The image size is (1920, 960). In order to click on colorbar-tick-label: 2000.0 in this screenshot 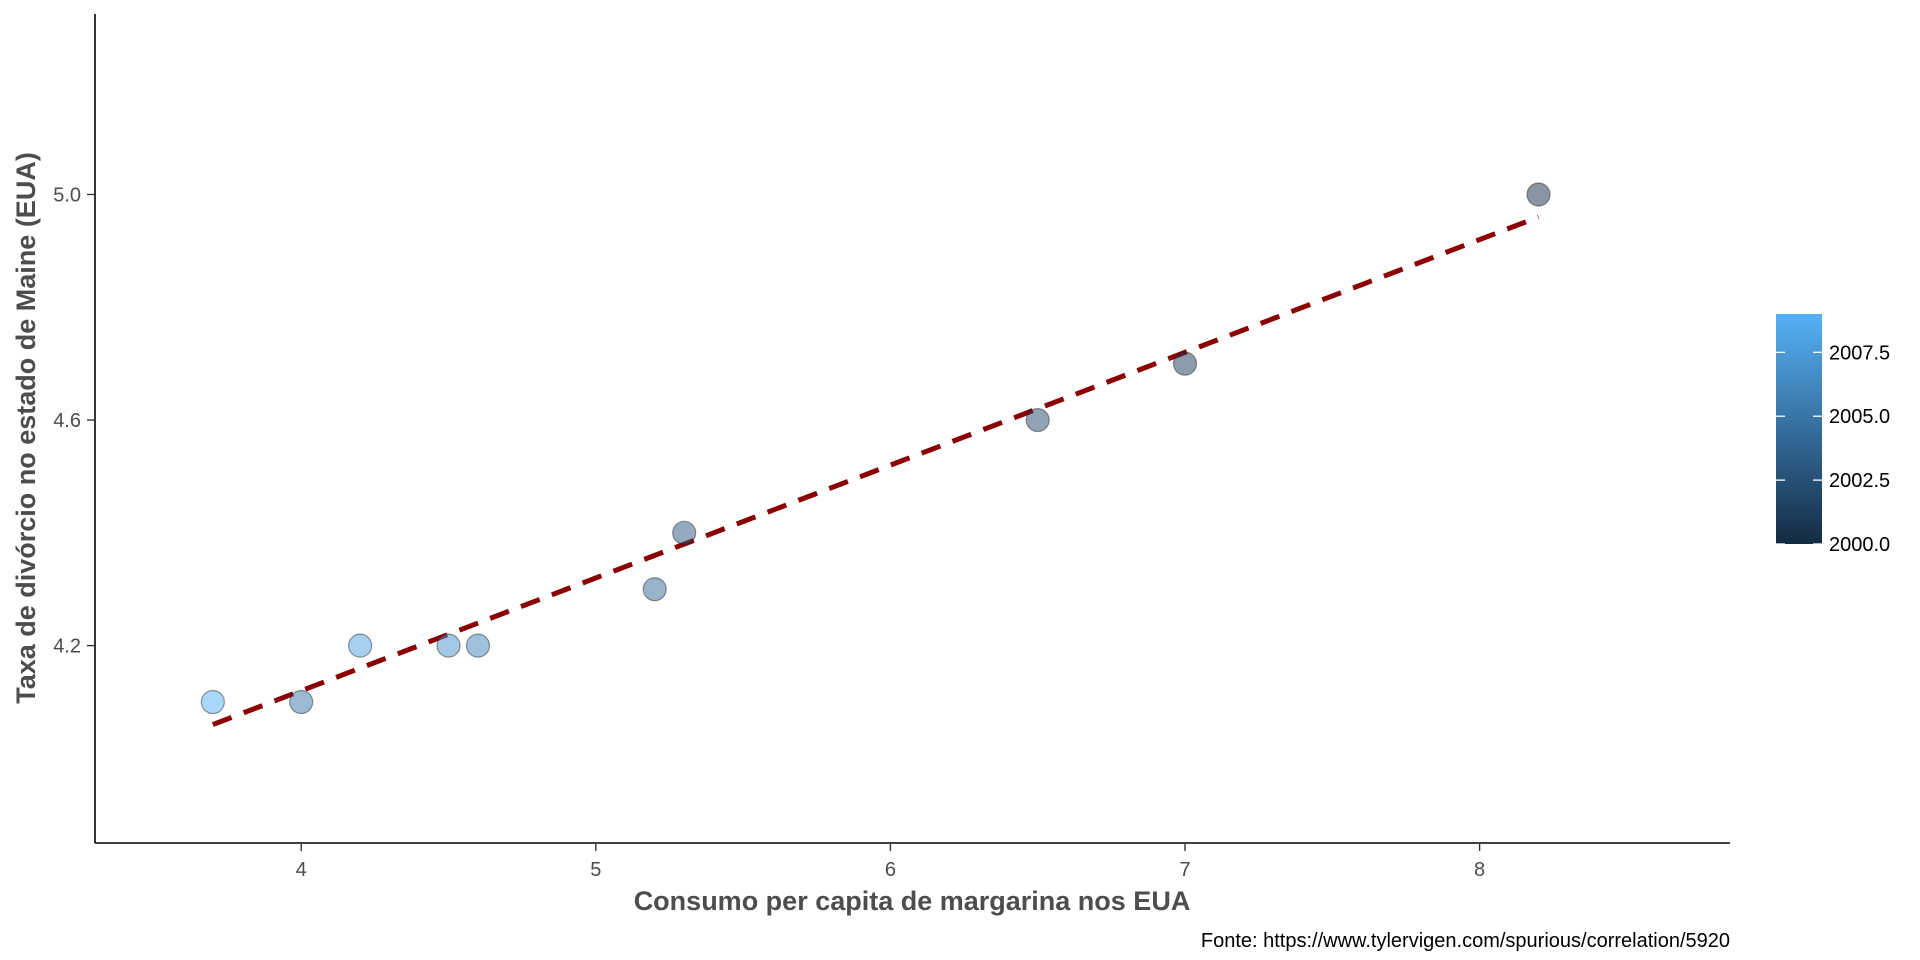, I will do `click(1859, 545)`.